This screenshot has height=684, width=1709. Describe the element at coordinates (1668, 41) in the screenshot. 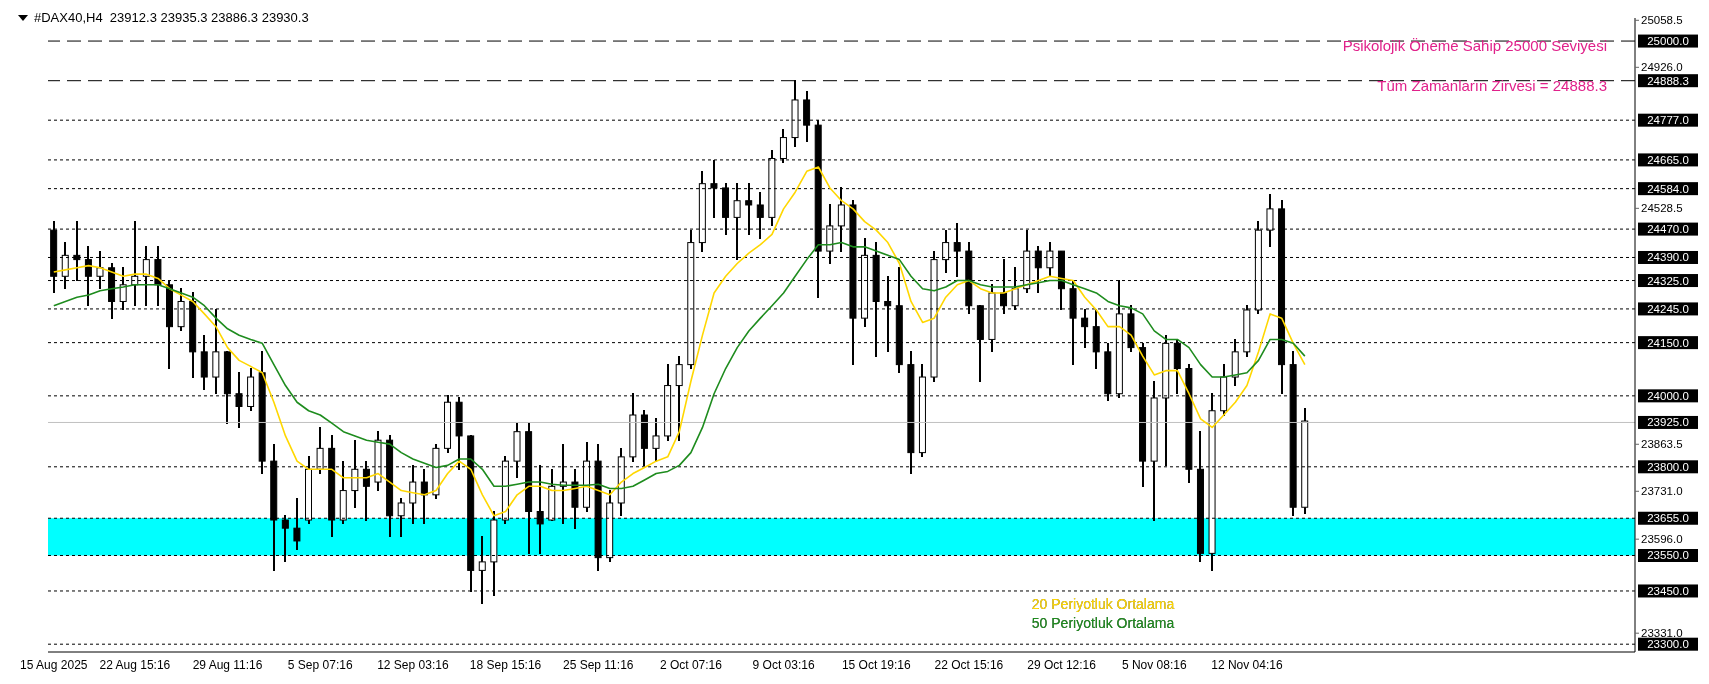

I see `ref-line-label: 25000.0` at that location.